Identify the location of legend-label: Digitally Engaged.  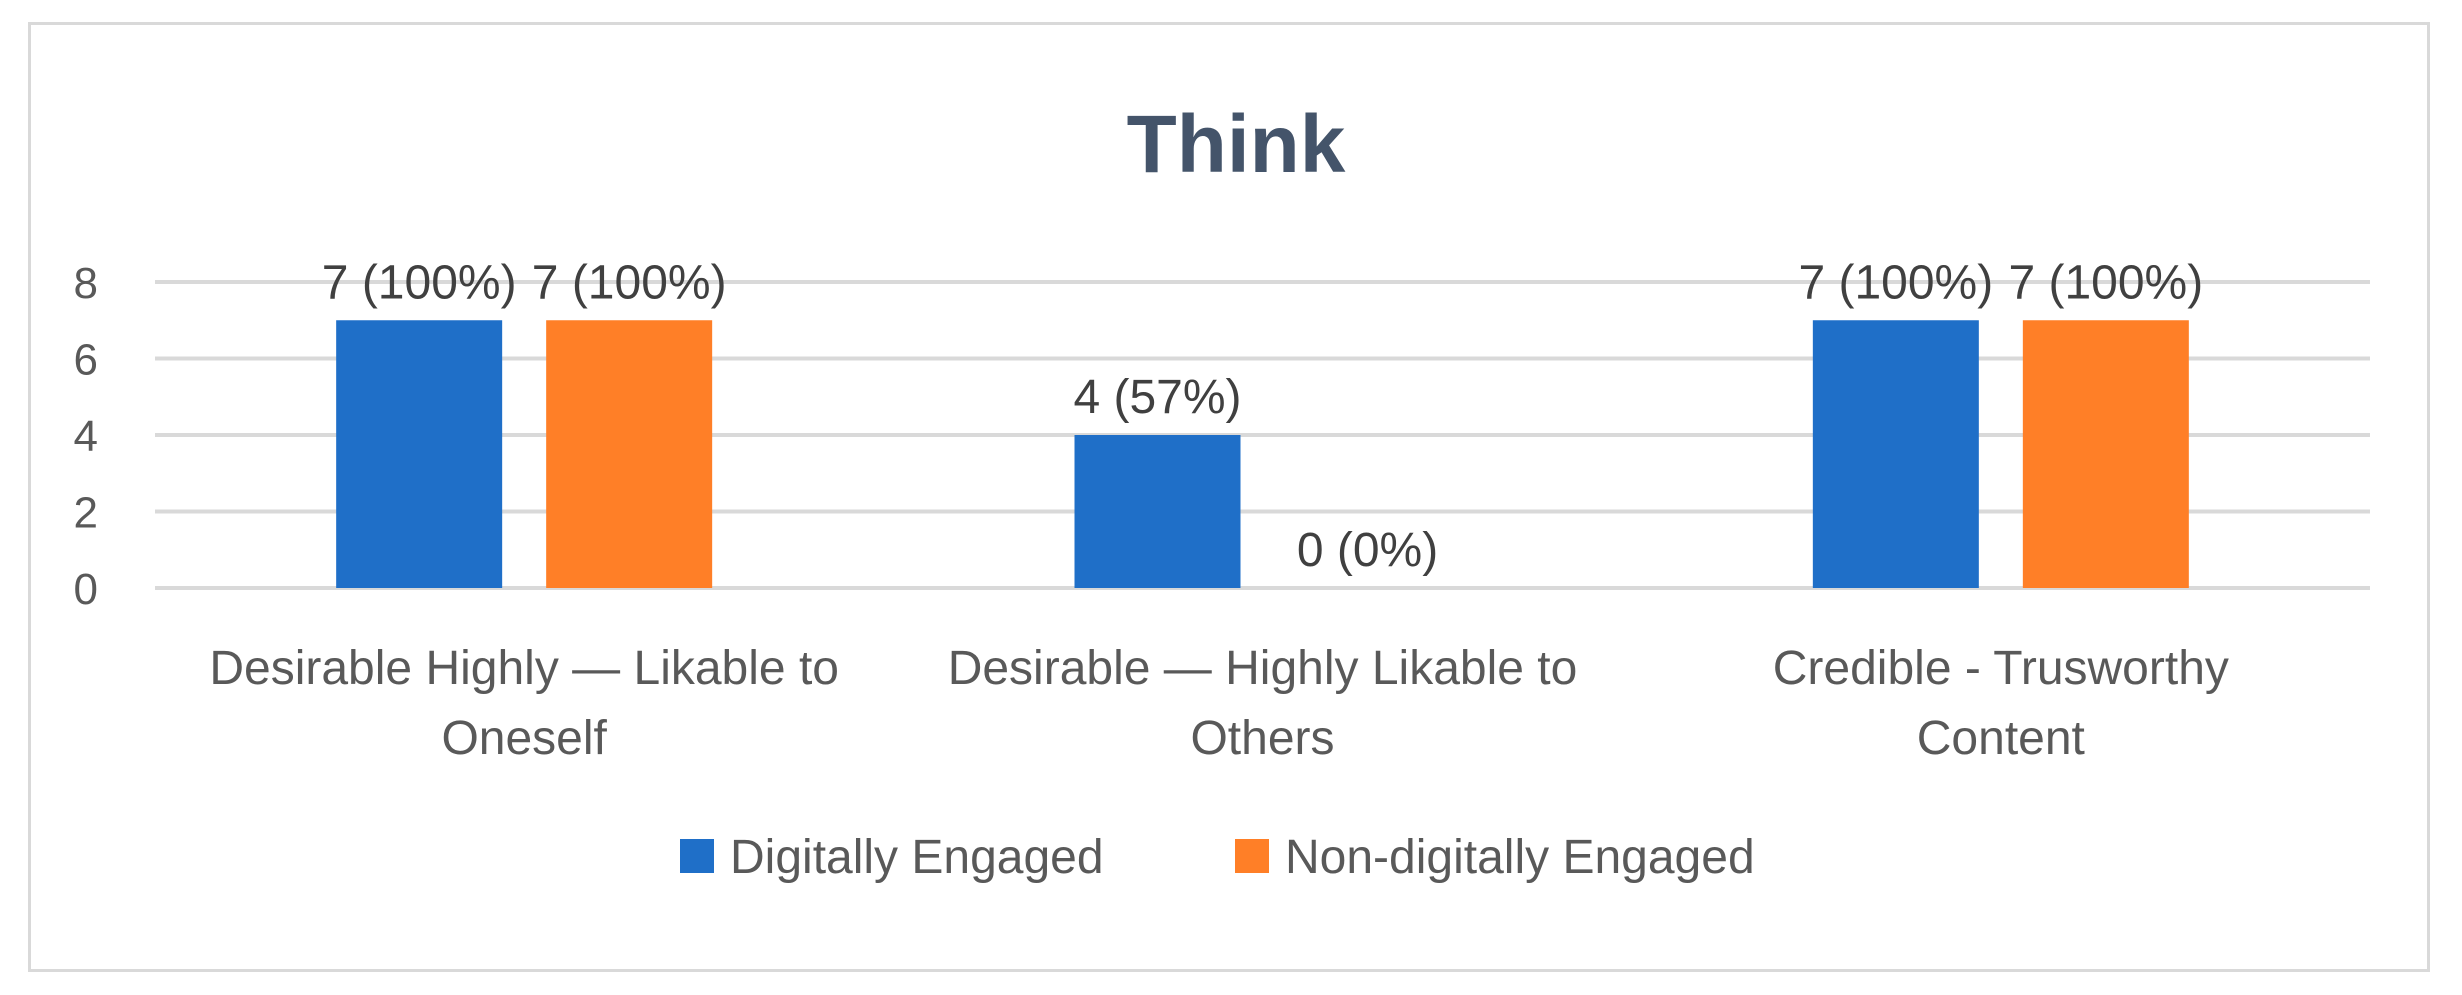
(917, 857).